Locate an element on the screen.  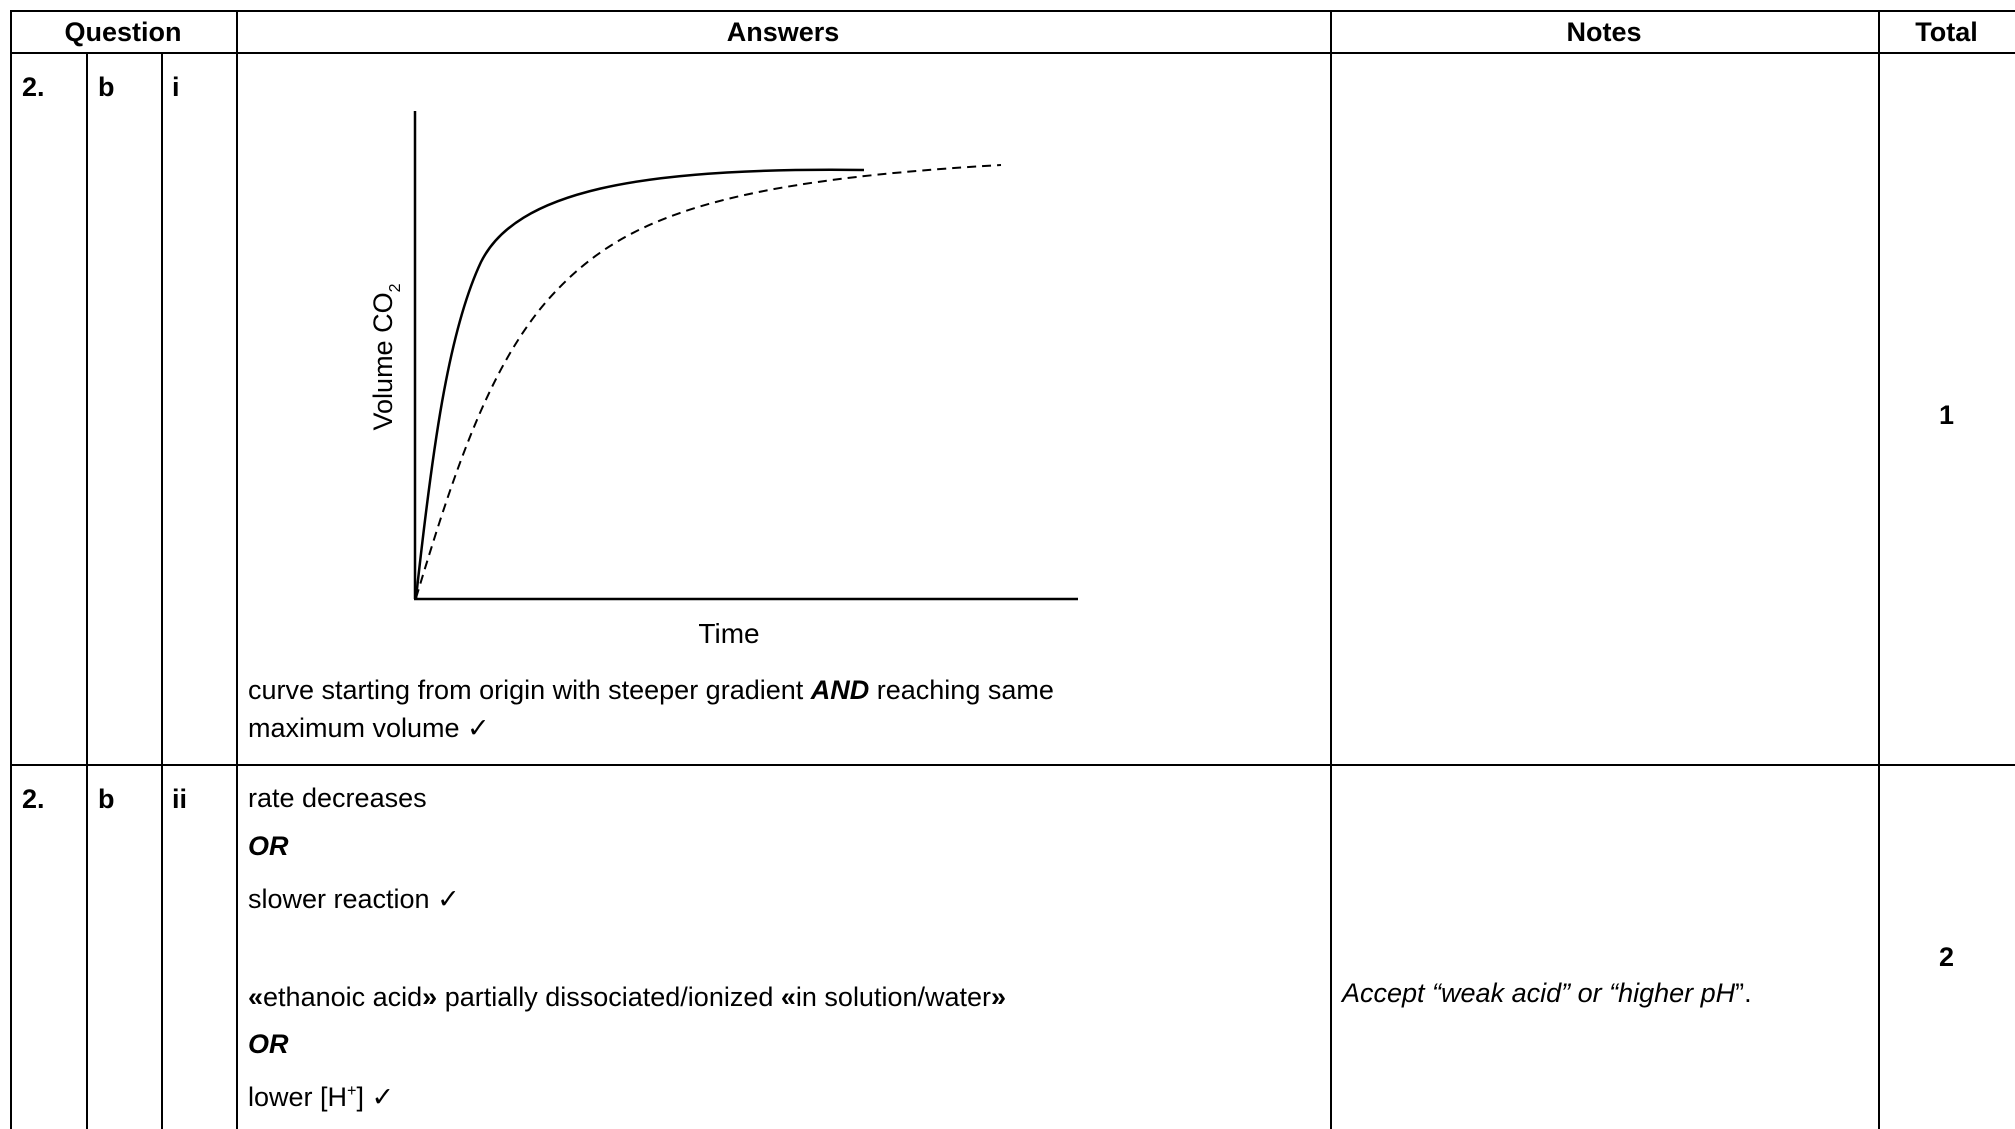
col-divider-part is located at coordinates (87, 590).